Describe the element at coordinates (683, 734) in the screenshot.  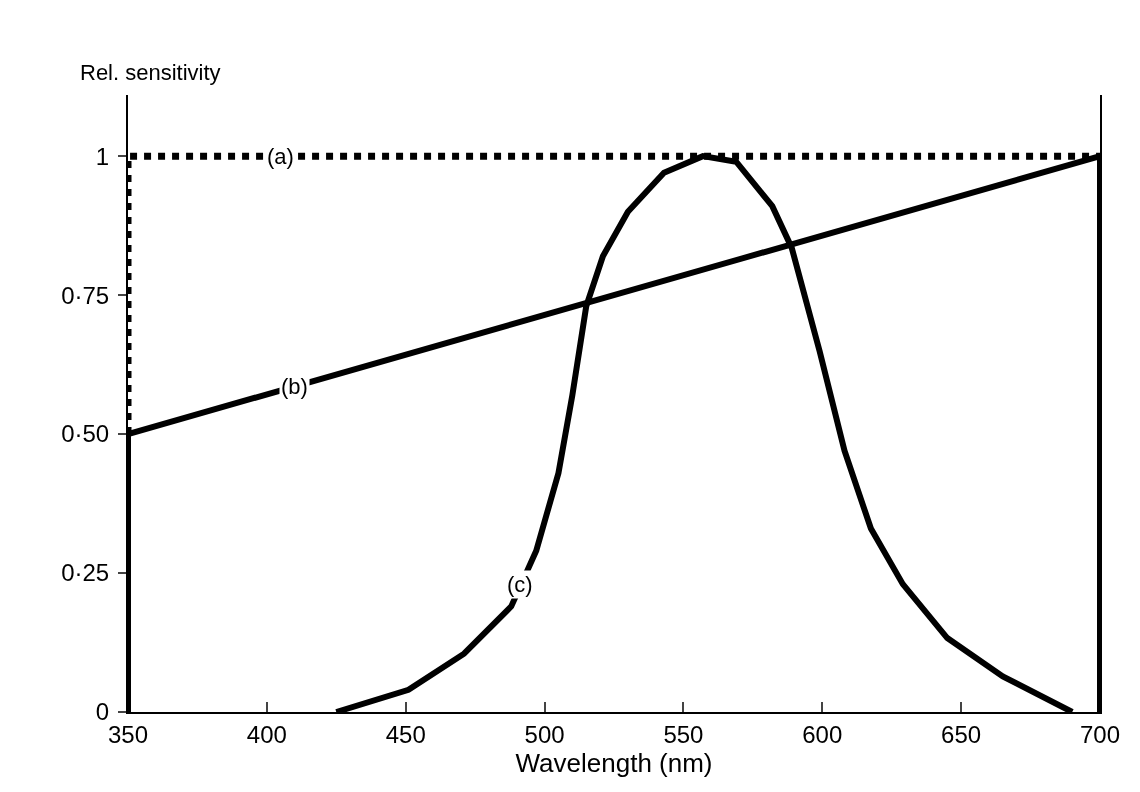
I see `x-tick-label: 550` at that location.